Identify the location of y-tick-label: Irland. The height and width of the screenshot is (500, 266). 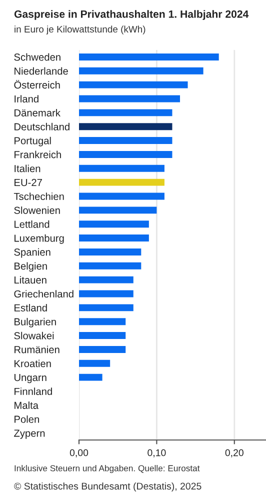
(26, 99).